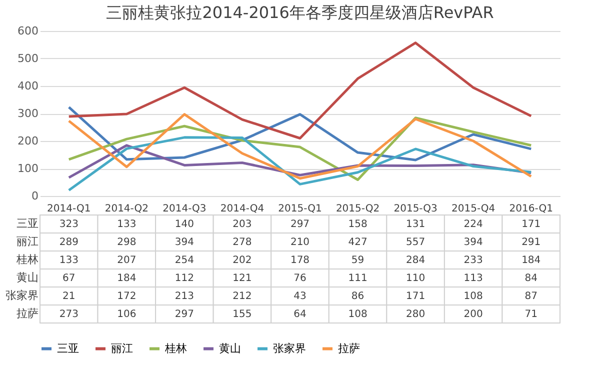 The image size is (607, 387). Describe the element at coordinates (242, 209) in the screenshot. I see `x-tick-label: 2014-Q4` at that location.